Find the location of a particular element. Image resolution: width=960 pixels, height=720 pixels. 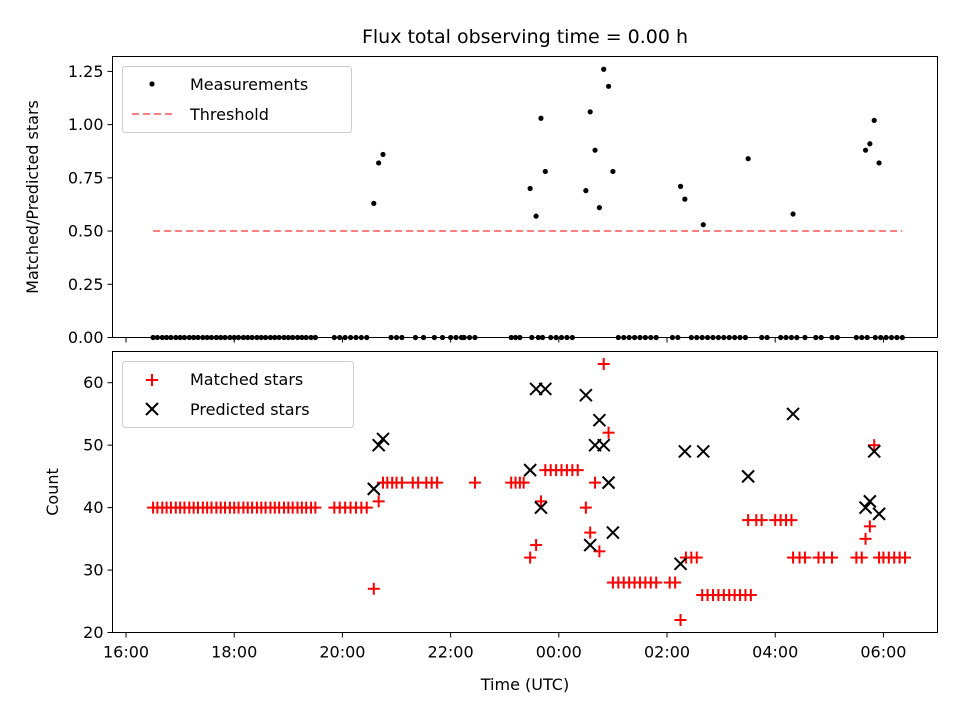

top-y-axis-label: Matched/Predicted stars is located at coordinates (32, 197).